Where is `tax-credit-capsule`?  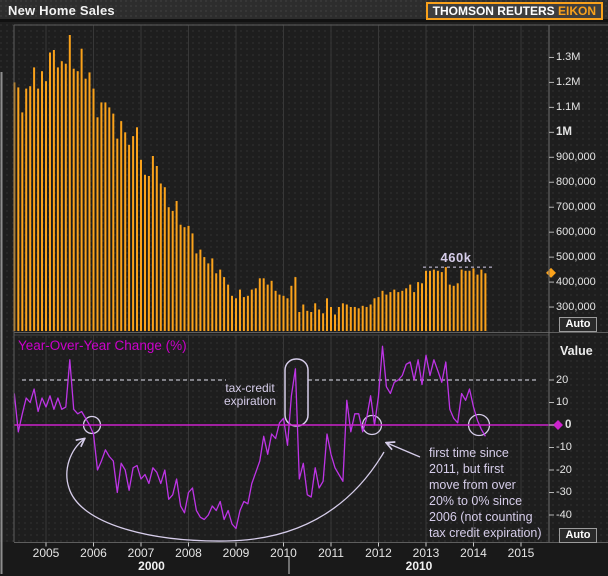 tax-credit-capsule is located at coordinates (296, 392).